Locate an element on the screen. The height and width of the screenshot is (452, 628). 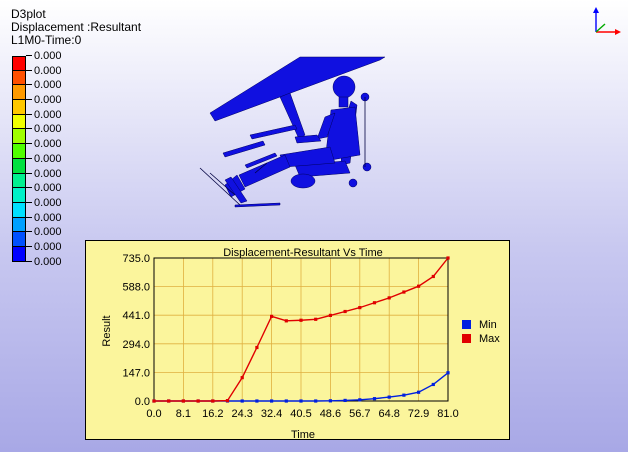
x-tick-label: 56.7 is located at coordinates (359, 414).